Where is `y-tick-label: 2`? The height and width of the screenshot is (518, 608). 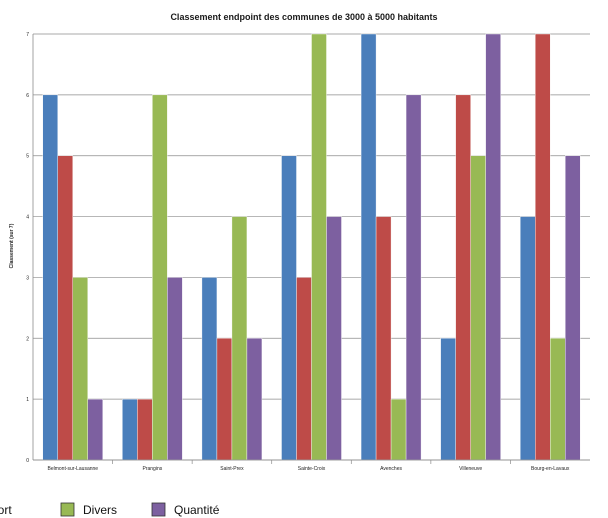
y-tick-label: 2 is located at coordinates (27, 339).